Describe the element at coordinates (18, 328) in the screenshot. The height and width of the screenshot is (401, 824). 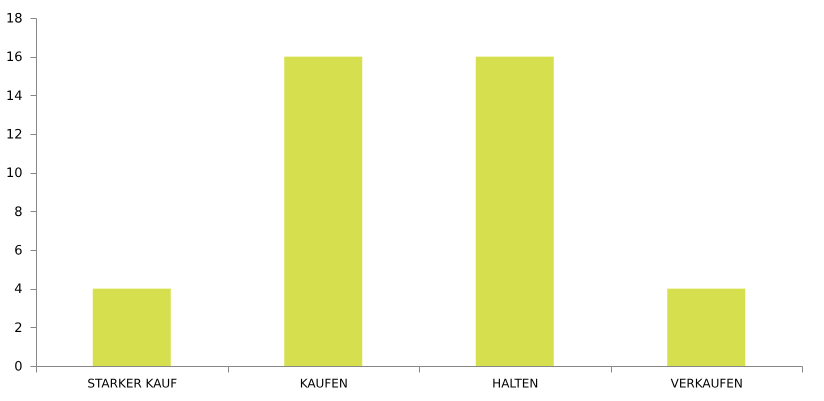
I see `y-tick-label: 2` at that location.